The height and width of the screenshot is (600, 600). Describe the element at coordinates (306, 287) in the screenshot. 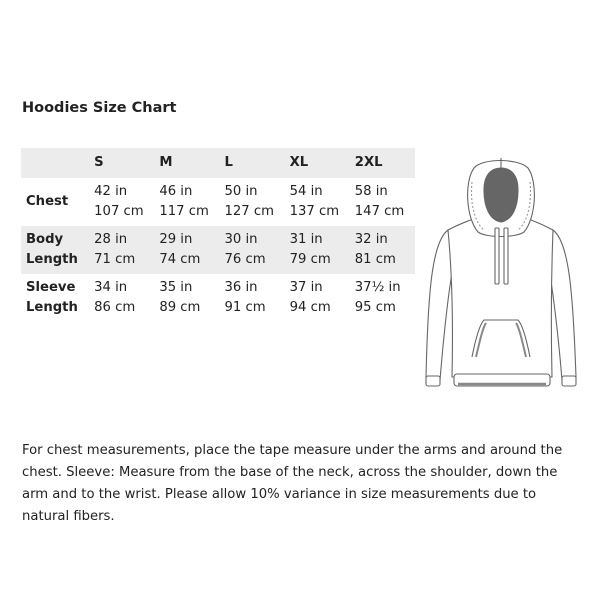

I see `inches-value: 37 in` at that location.